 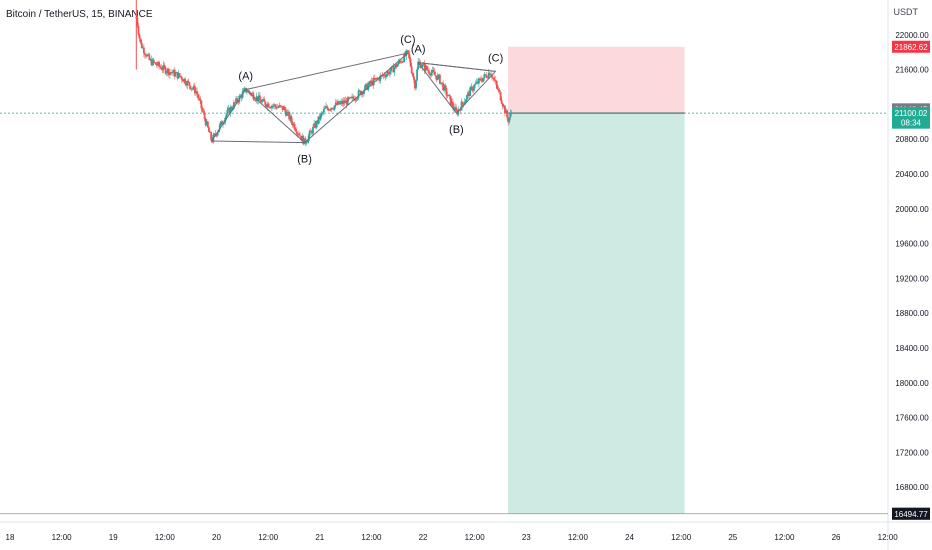 I want to click on wave-envelope-top, so click(x=326, y=71).